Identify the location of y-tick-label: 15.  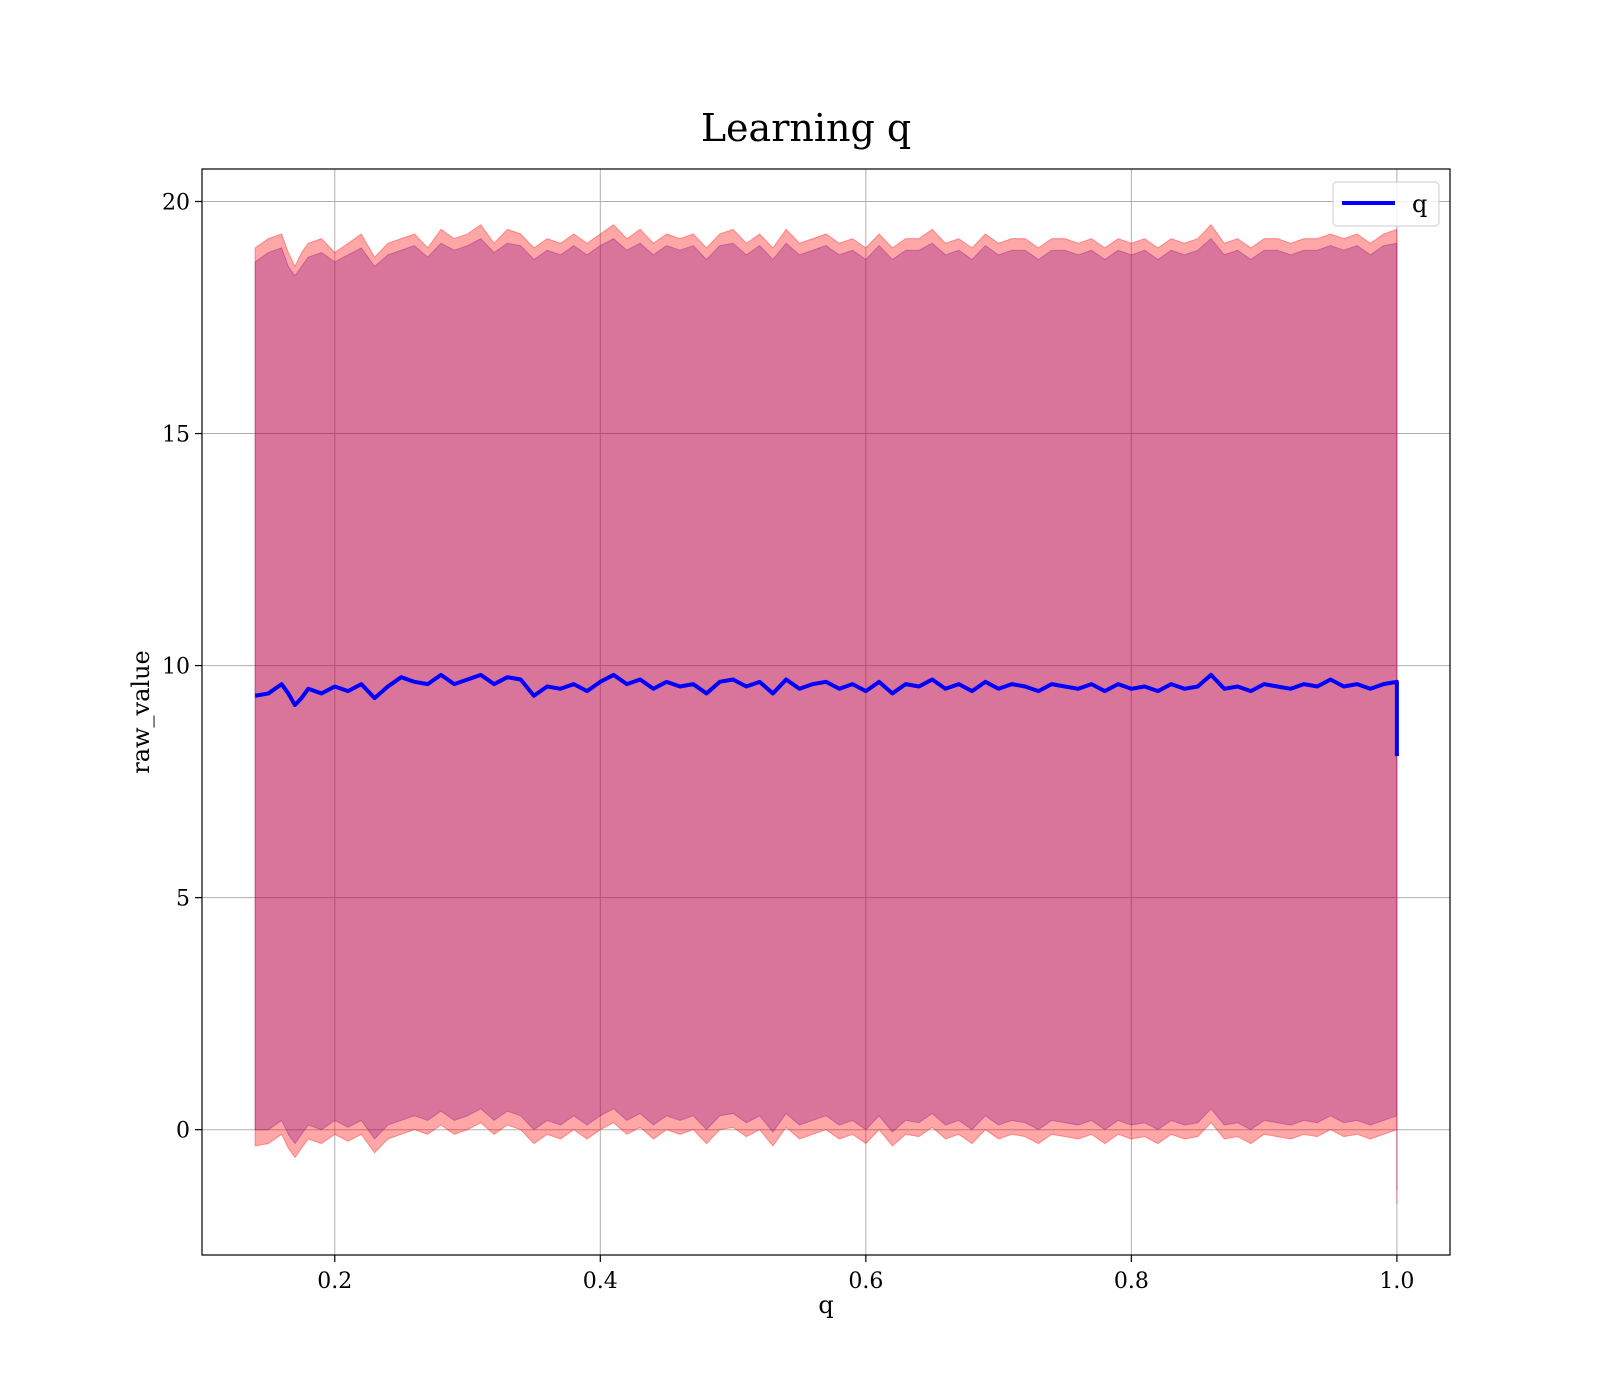
(176, 435).